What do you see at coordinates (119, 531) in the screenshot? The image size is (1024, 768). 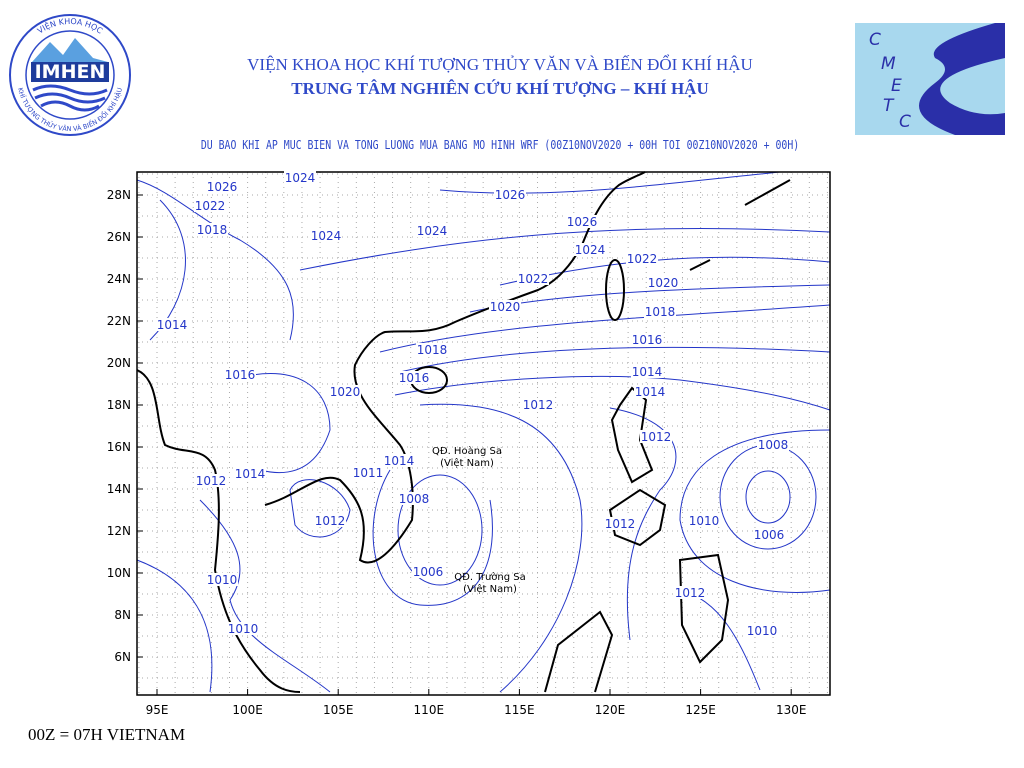 I see `y-tick-label: 12N` at bounding box center [119, 531].